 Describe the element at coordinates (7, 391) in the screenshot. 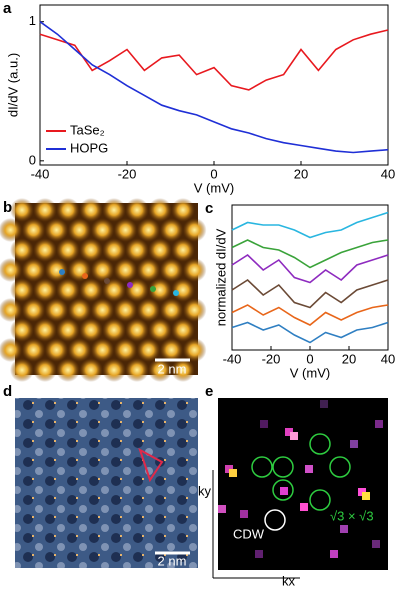

I see `panel-label: d` at that location.